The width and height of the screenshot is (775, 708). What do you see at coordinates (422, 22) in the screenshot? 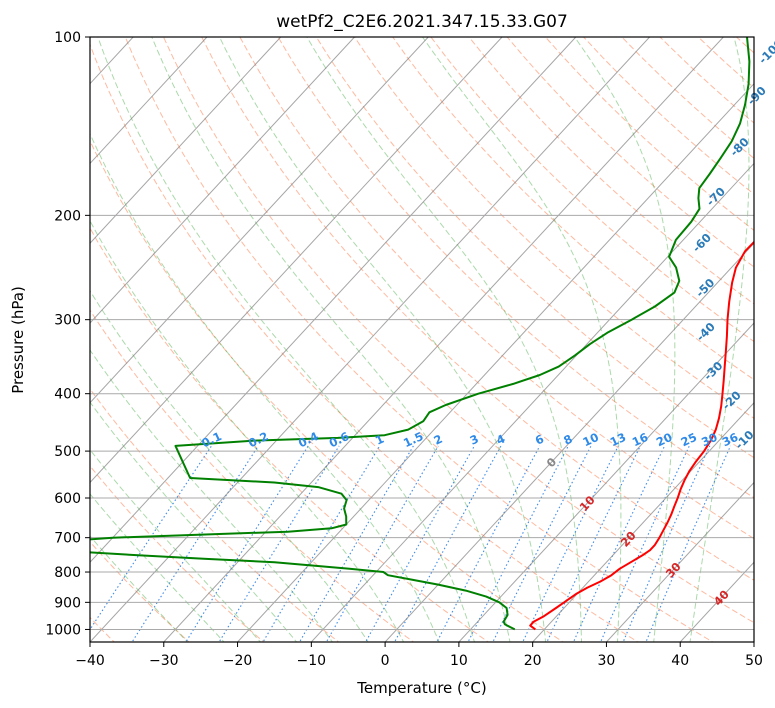
I see `chart-title: wetPf2_C2E6.2021.347.15.33.G07` at bounding box center [422, 22].